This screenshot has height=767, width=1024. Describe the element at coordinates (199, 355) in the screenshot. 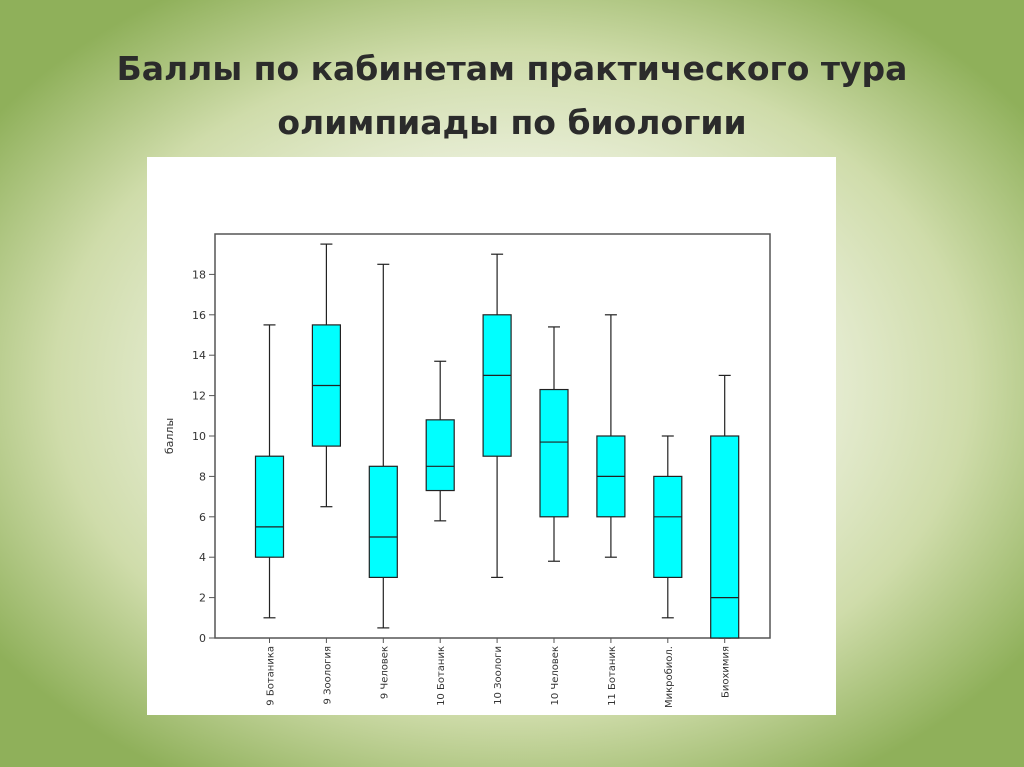

I see `y-tick-label: 14` at that location.